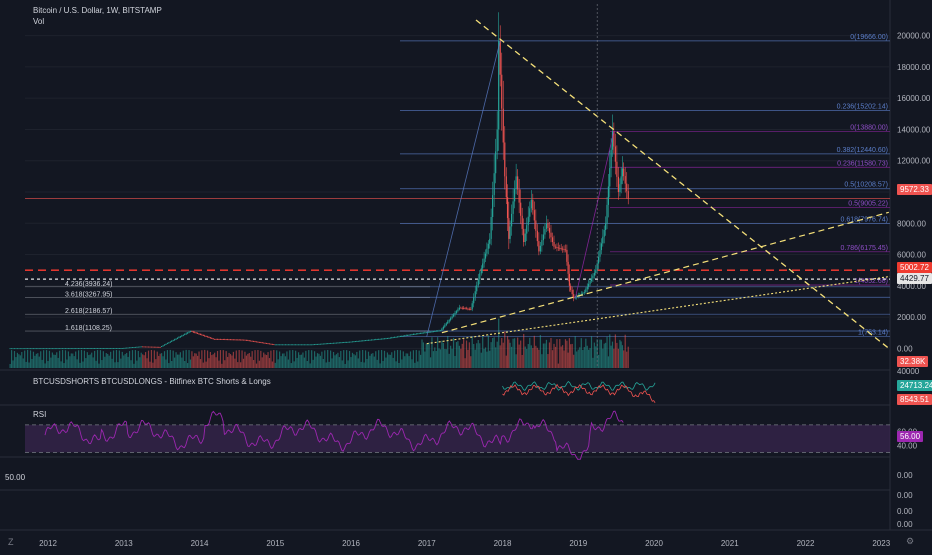  I want to click on time-tick-label: 2017, so click(427, 543).